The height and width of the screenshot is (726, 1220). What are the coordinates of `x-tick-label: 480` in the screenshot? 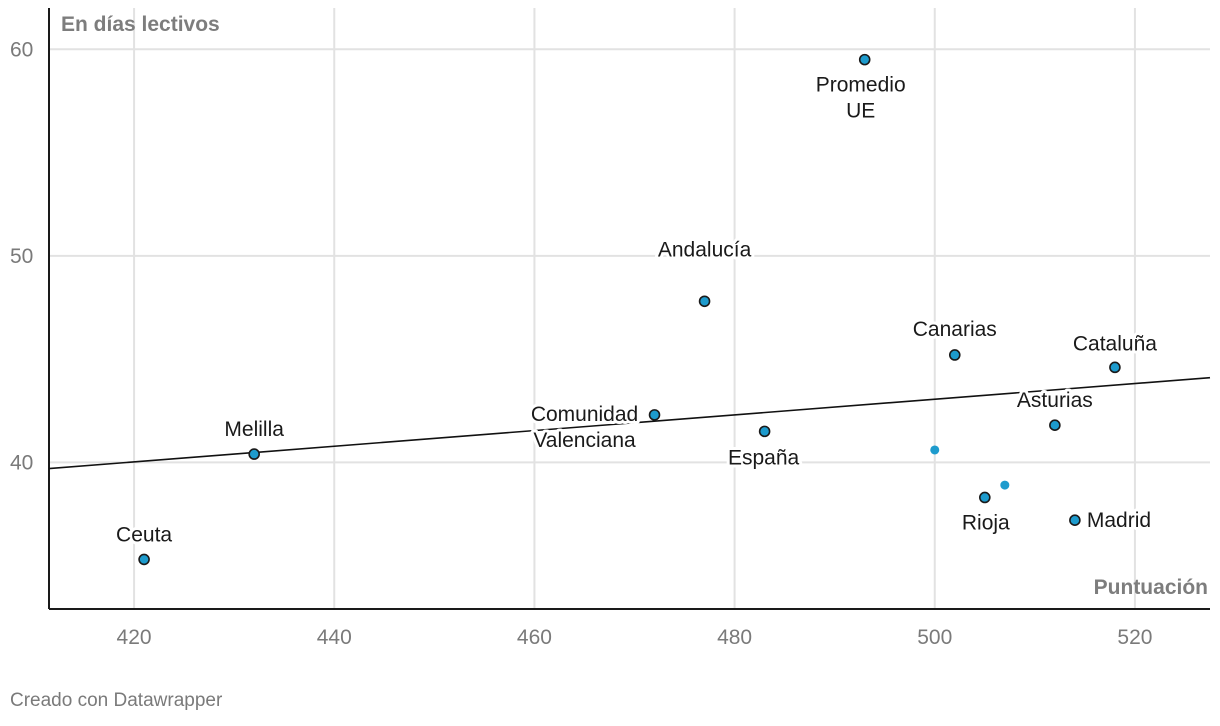 It's located at (734, 637).